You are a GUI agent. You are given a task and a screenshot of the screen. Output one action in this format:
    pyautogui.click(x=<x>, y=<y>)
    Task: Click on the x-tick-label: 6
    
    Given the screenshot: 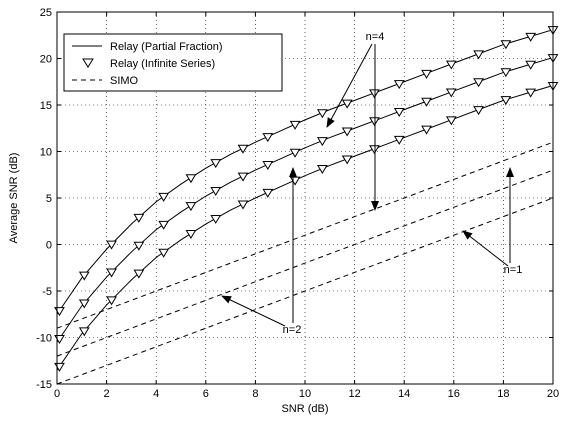 What is the action you would take?
    pyautogui.click(x=206, y=394)
    